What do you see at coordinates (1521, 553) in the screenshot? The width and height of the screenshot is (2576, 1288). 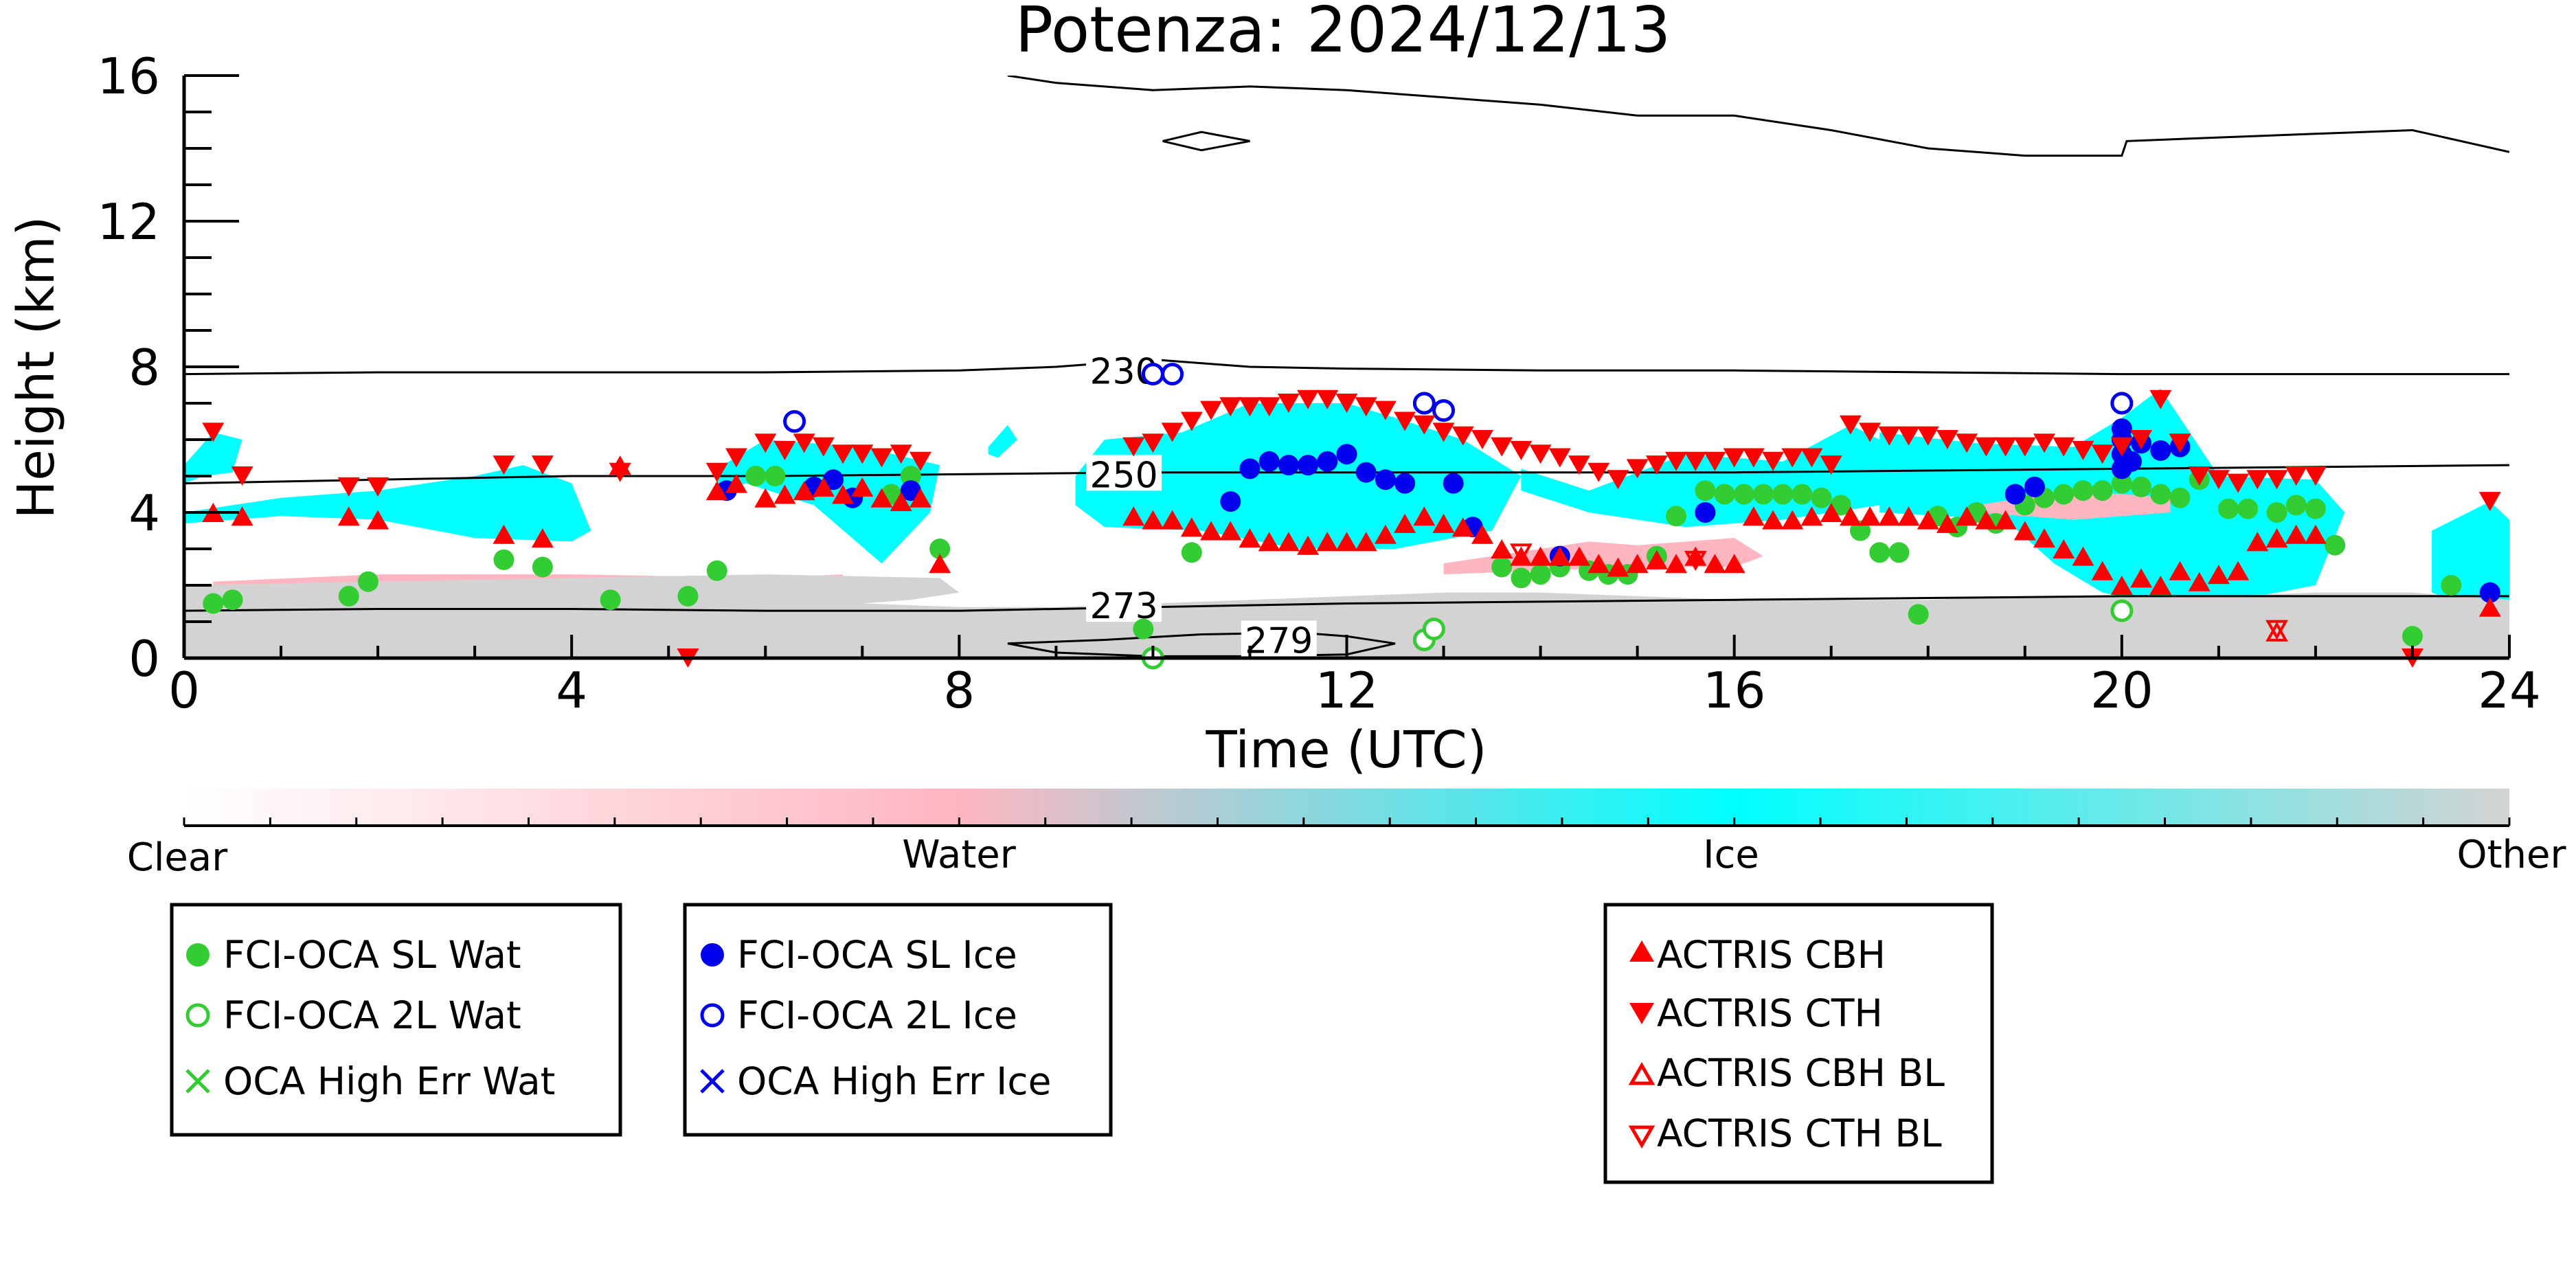 I see `marker-actris-cth-bl` at bounding box center [1521, 553].